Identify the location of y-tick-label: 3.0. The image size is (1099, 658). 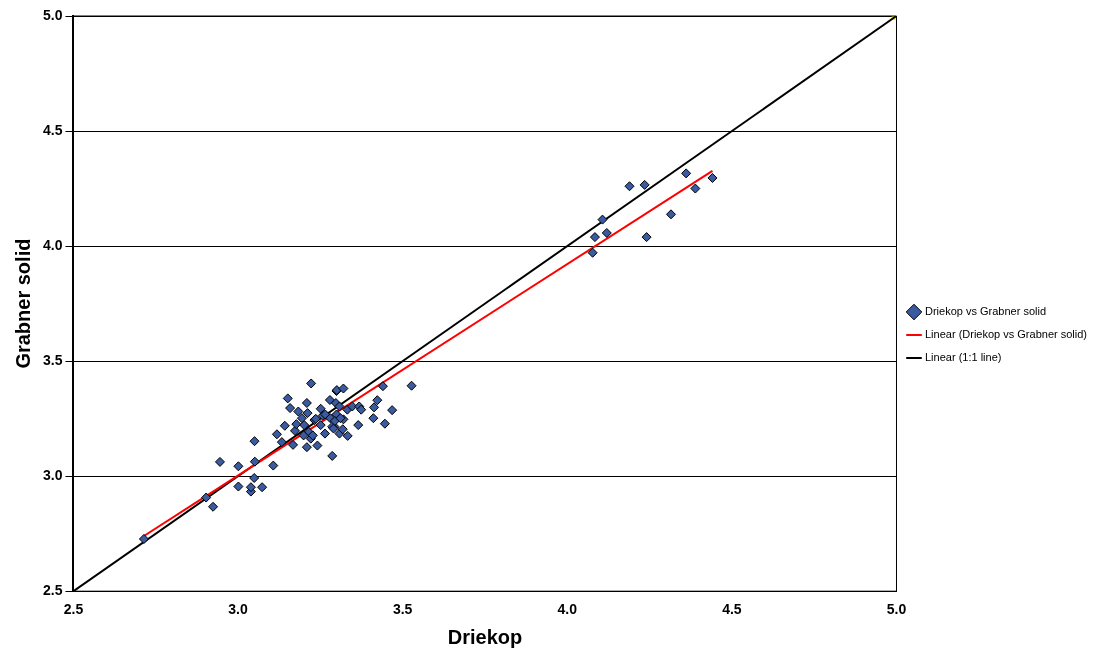
(52, 475).